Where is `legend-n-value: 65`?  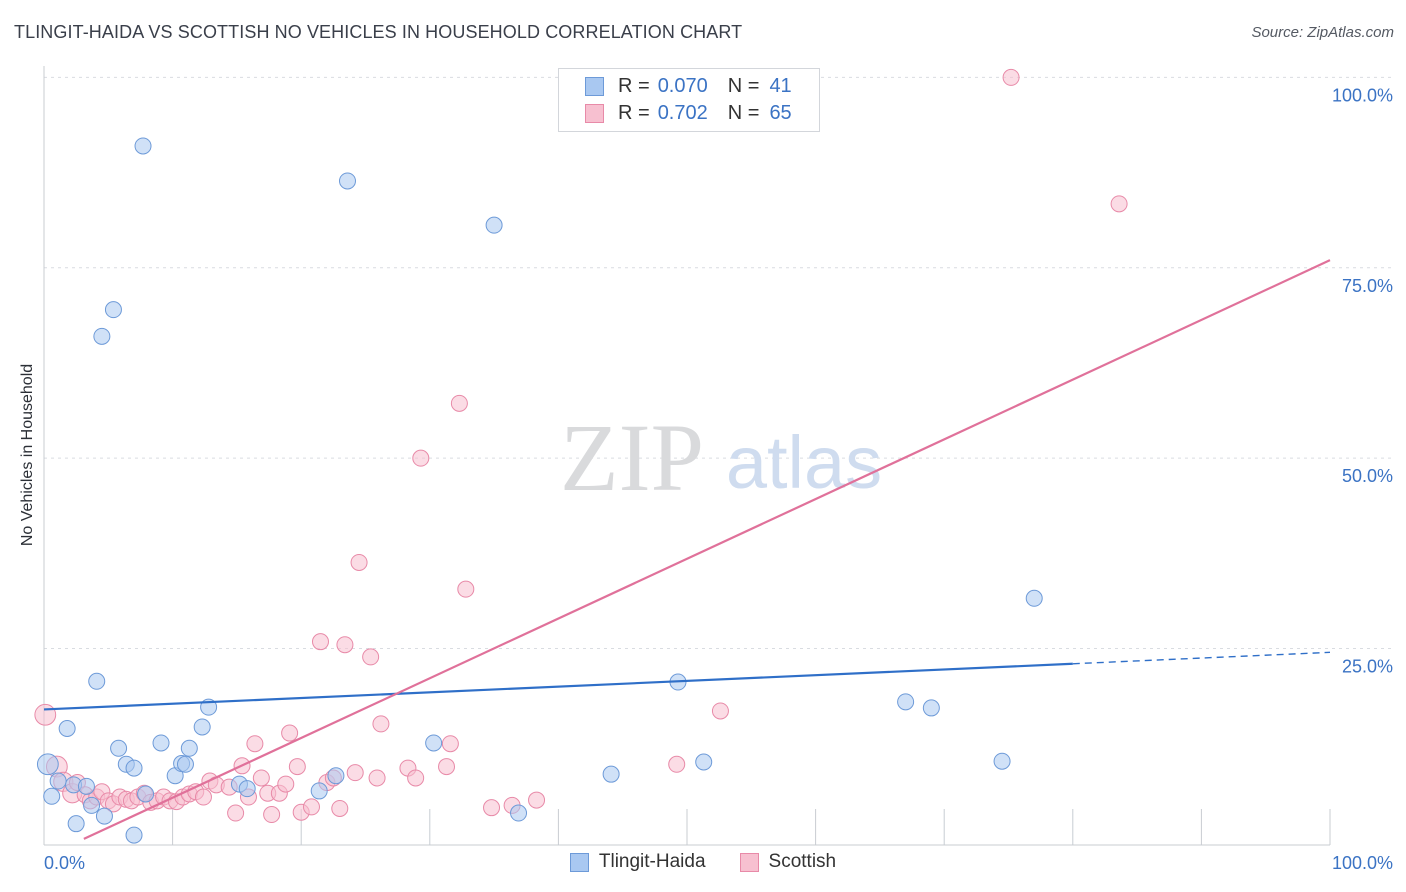 legend-n-value: 65 is located at coordinates (780, 112).